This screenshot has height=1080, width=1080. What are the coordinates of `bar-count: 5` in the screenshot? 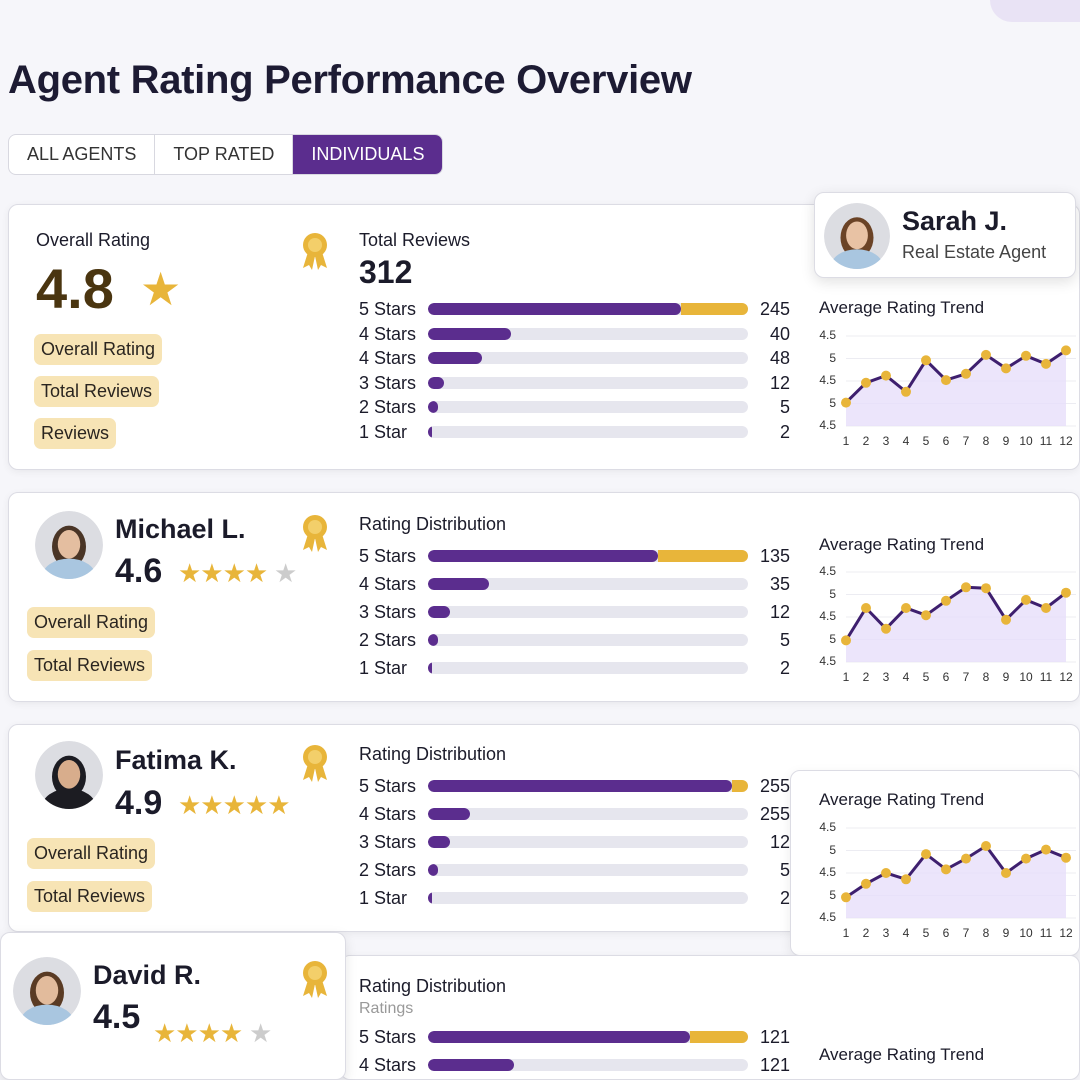 It's located at (784, 640).